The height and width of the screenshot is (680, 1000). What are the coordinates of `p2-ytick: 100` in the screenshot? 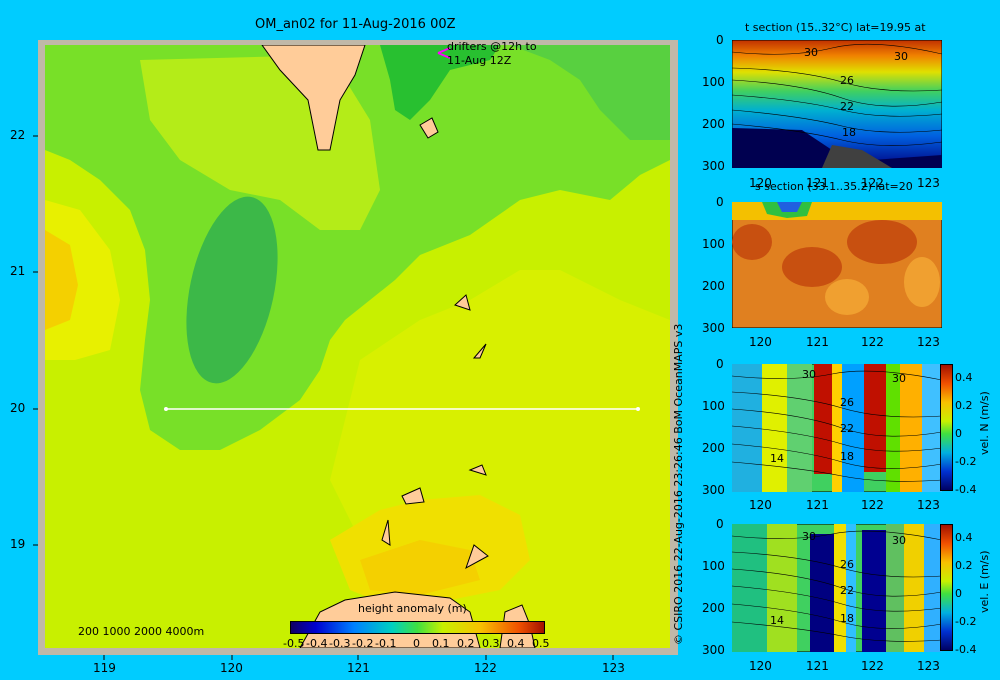 It's located at (713, 244).